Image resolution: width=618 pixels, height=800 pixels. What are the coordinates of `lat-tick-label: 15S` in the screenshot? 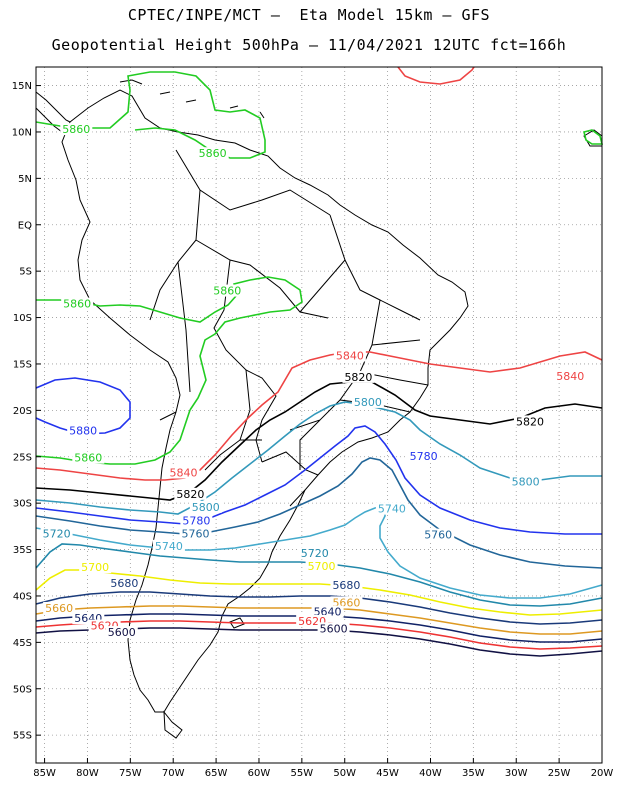 It's located at (22, 364).